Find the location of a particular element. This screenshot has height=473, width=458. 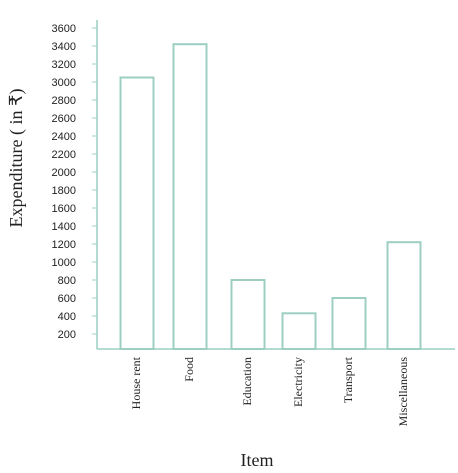

x-tick-label: Food is located at coordinates (189, 369).